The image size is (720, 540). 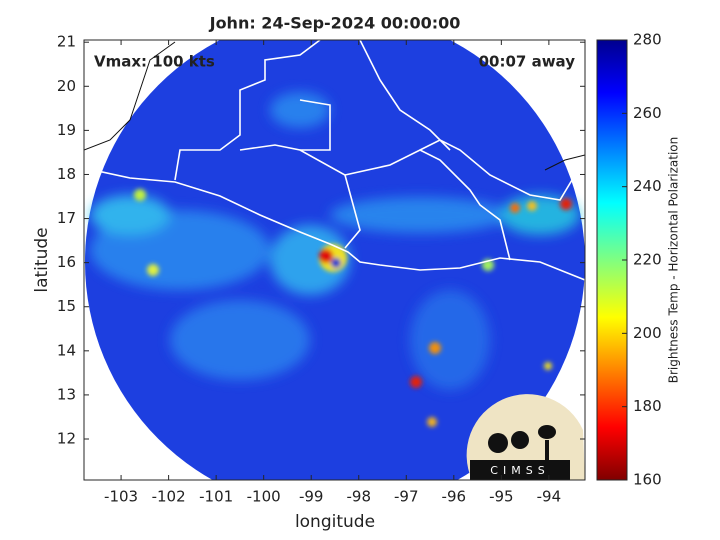 I want to click on time-away-label: 00:07 away, so click(x=527, y=62).